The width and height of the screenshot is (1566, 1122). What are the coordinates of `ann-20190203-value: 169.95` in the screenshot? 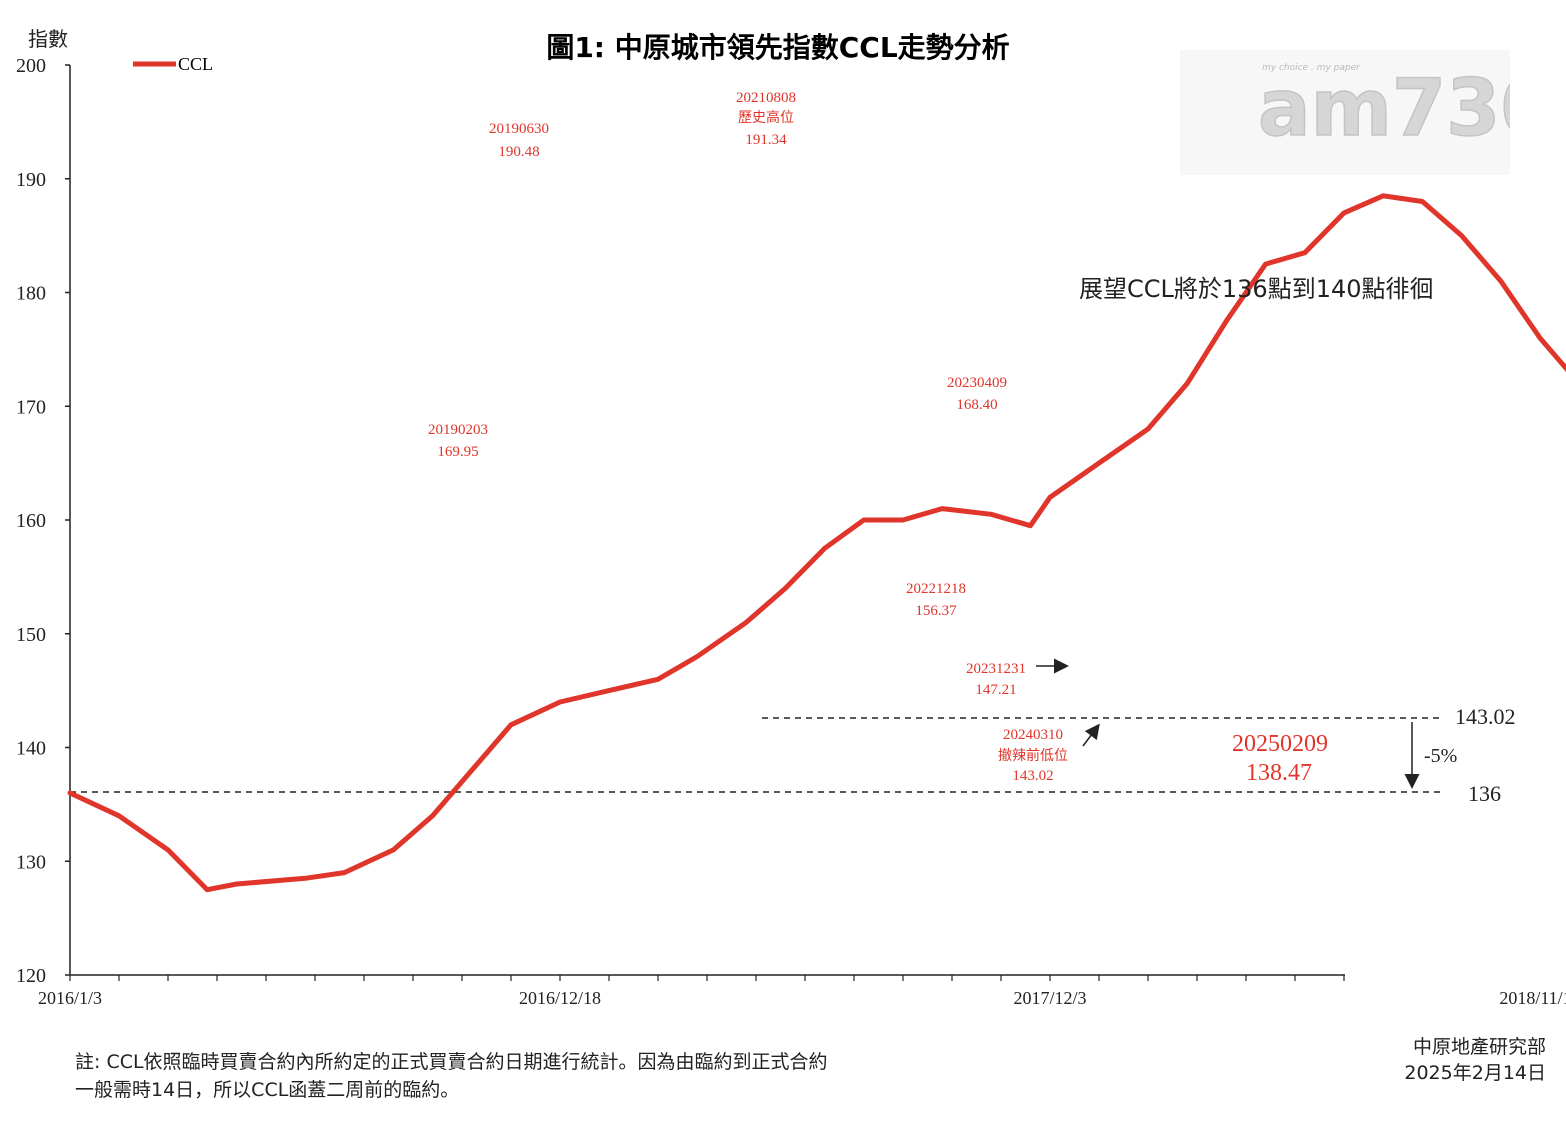 It's located at (457, 452).